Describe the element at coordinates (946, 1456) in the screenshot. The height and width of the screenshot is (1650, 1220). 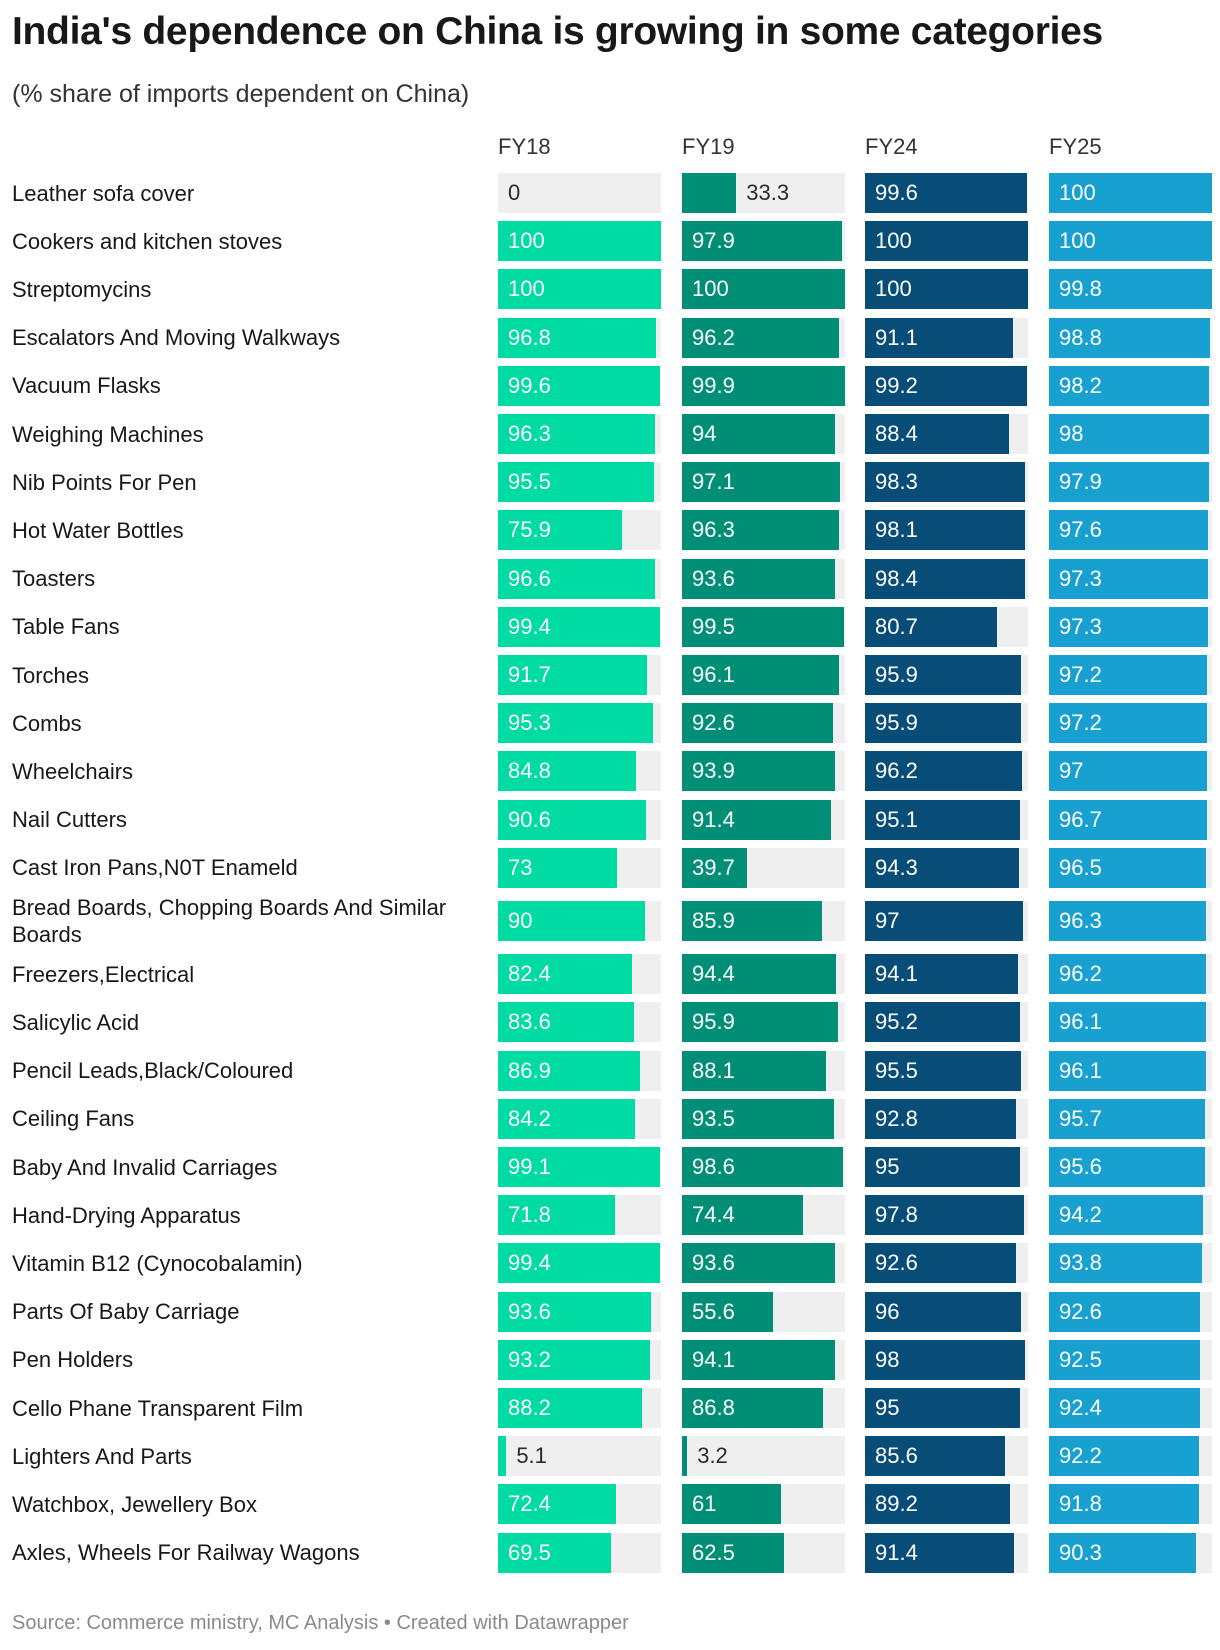
I see `bar-track: 85.6` at that location.